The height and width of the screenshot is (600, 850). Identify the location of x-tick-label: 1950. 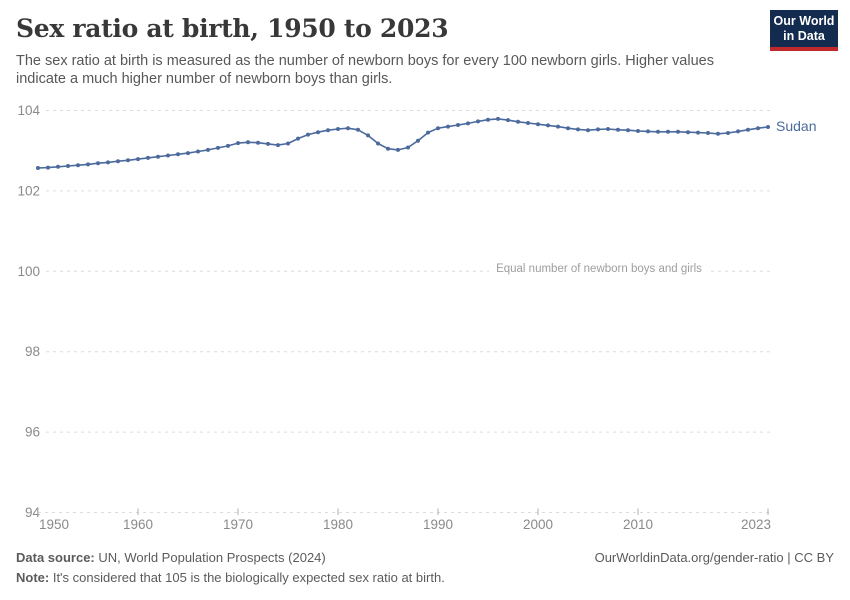
(54, 524).